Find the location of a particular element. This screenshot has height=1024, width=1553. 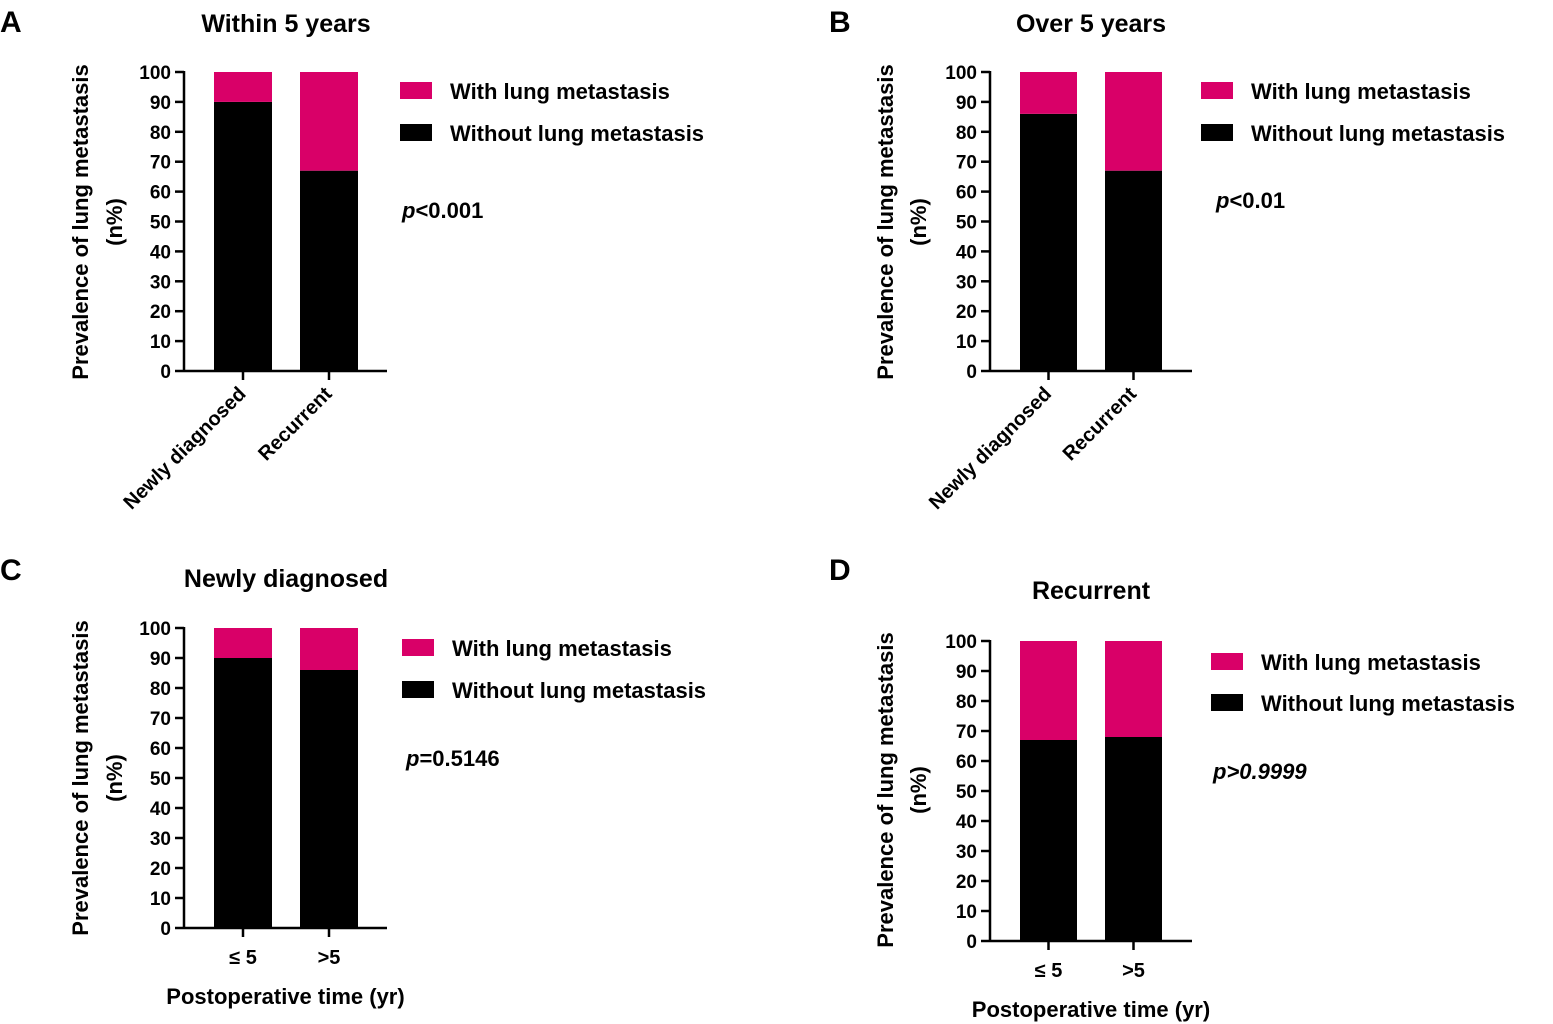

y-axis-label-unit: (n%) is located at coordinates (114, 222).